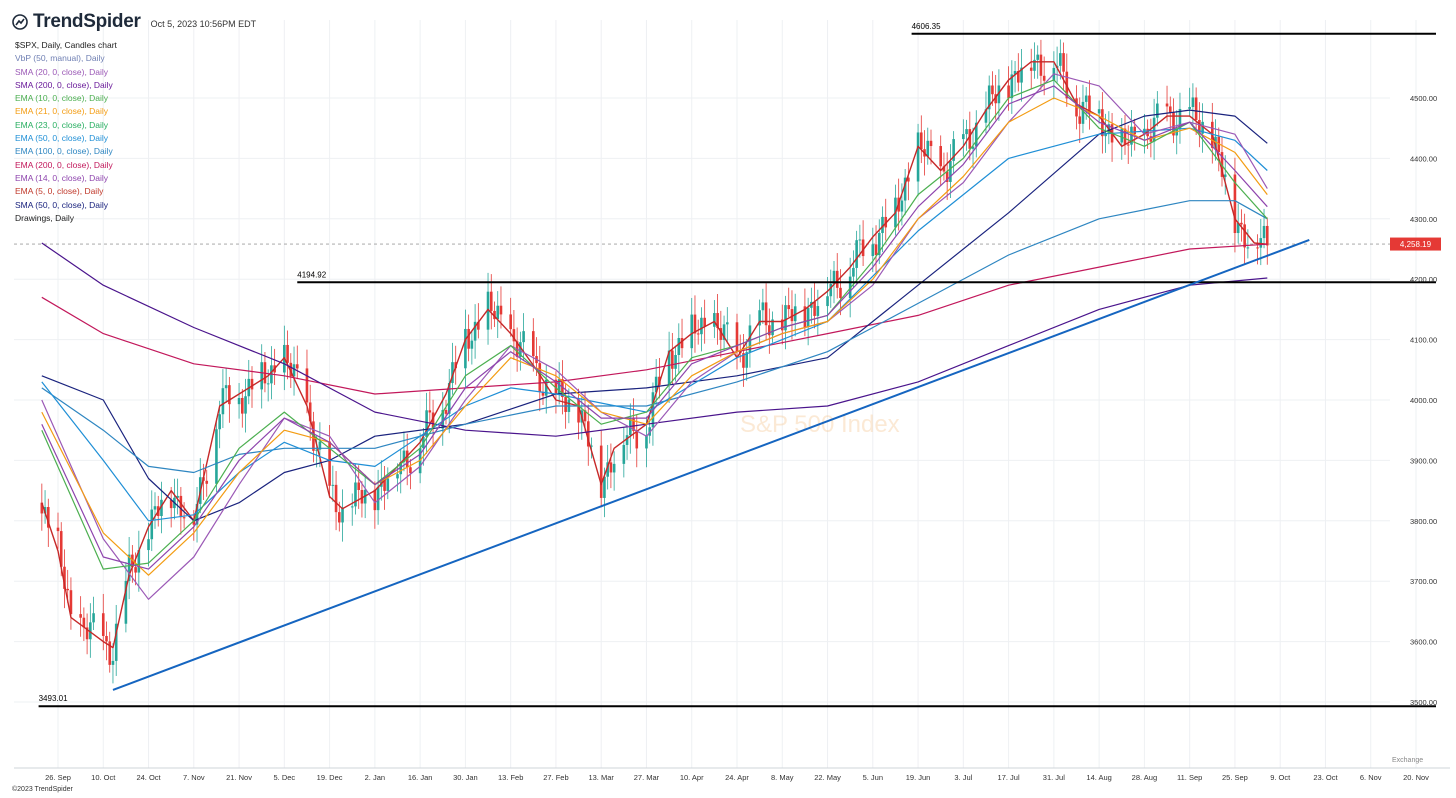 Image resolution: width=1456 pixels, height=798 pixels. Describe the element at coordinates (1423, 340) in the screenshot. I see `y-tick-label: 4100.00` at that location.